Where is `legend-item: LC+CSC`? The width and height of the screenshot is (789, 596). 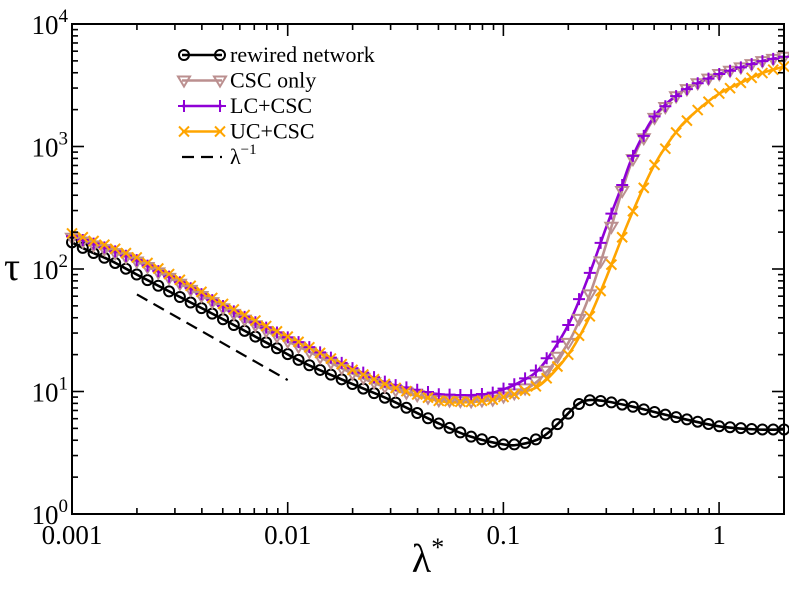 legend-item: LC+CSC is located at coordinates (245, 105).